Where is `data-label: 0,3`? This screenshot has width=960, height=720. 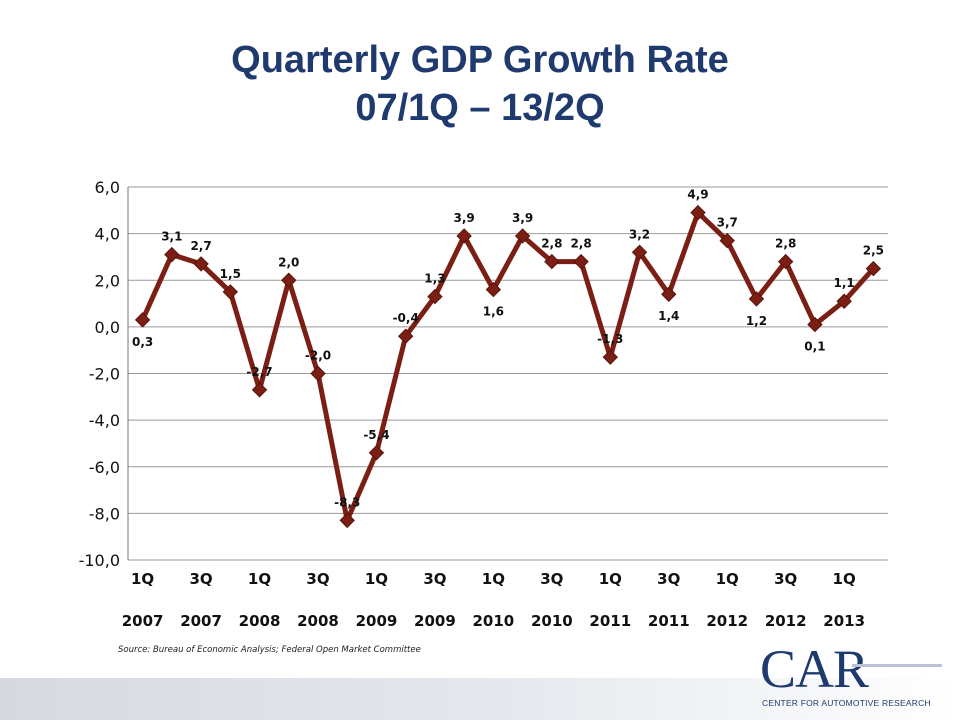 data-label: 0,3 is located at coordinates (142, 342).